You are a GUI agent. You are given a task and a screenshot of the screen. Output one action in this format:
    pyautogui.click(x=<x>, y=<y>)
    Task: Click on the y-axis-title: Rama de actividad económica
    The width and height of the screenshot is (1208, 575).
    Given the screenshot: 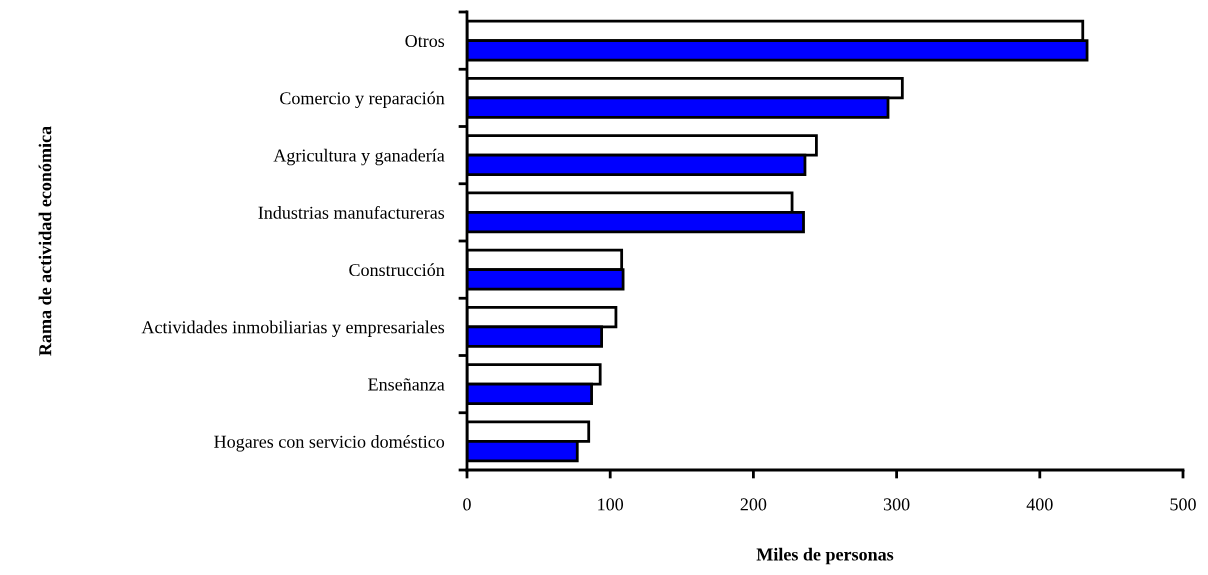 What is the action you would take?
    pyautogui.click(x=45, y=241)
    